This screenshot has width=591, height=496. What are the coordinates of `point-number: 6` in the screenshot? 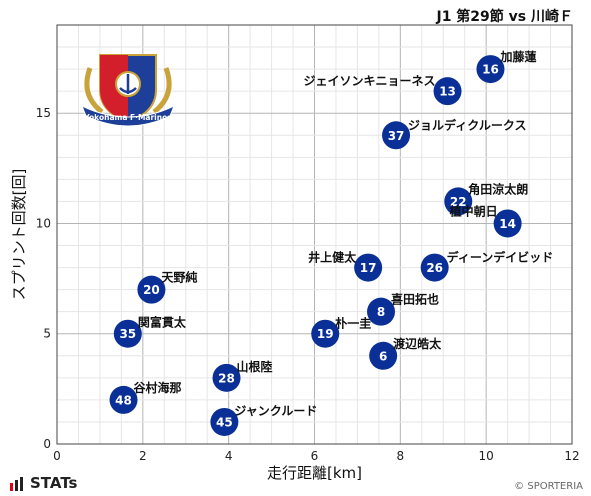 It's located at (383, 356).